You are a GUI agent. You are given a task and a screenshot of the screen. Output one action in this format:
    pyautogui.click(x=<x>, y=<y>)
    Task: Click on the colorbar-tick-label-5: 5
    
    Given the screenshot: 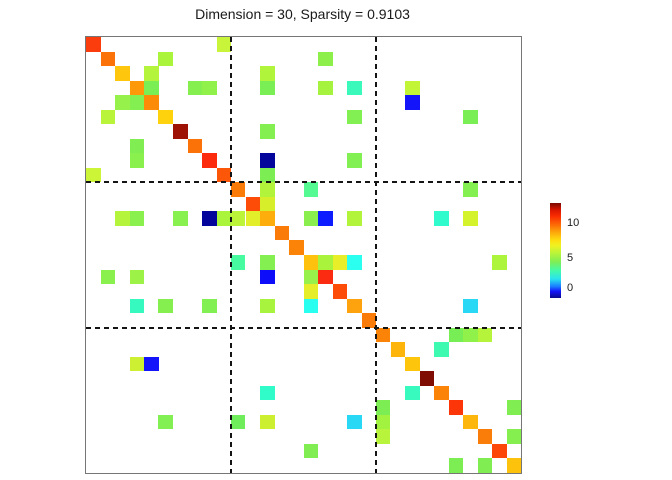 What is the action you would take?
    pyautogui.click(x=570, y=258)
    